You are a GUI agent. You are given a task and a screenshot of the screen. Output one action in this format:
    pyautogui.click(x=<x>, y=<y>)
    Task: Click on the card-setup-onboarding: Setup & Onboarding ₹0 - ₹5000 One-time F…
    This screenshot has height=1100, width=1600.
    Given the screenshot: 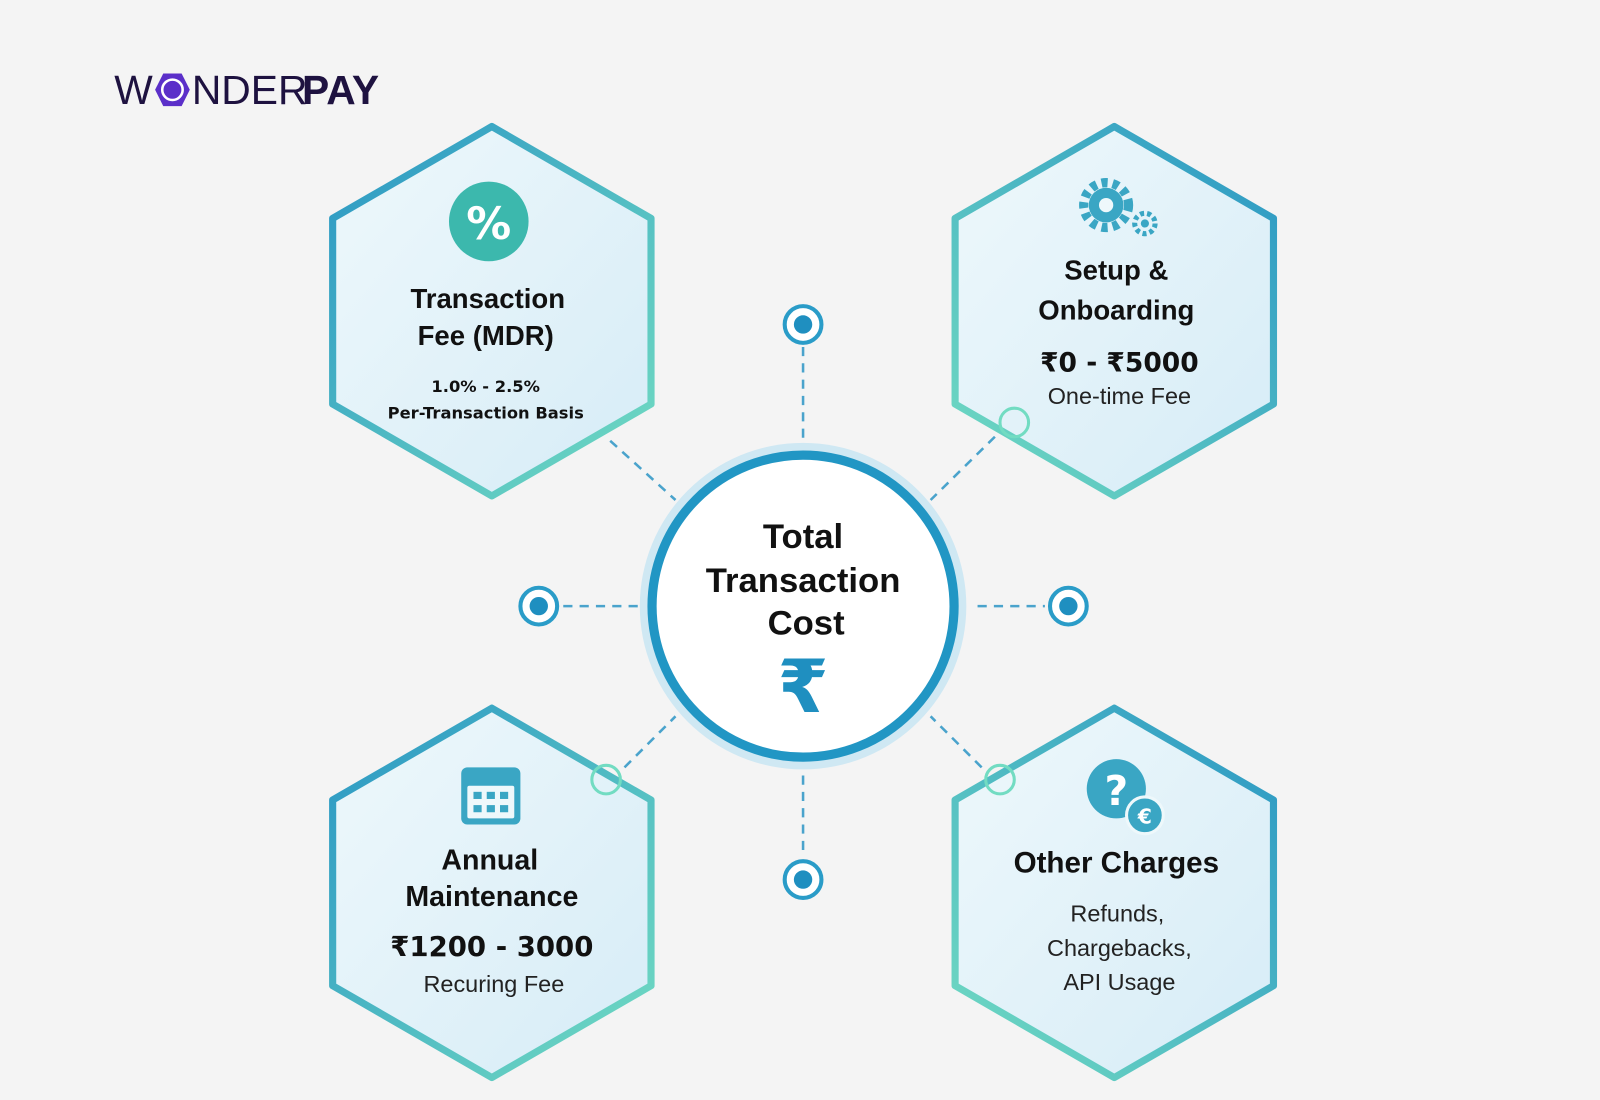 What is the action you would take?
    pyautogui.click(x=1114, y=311)
    